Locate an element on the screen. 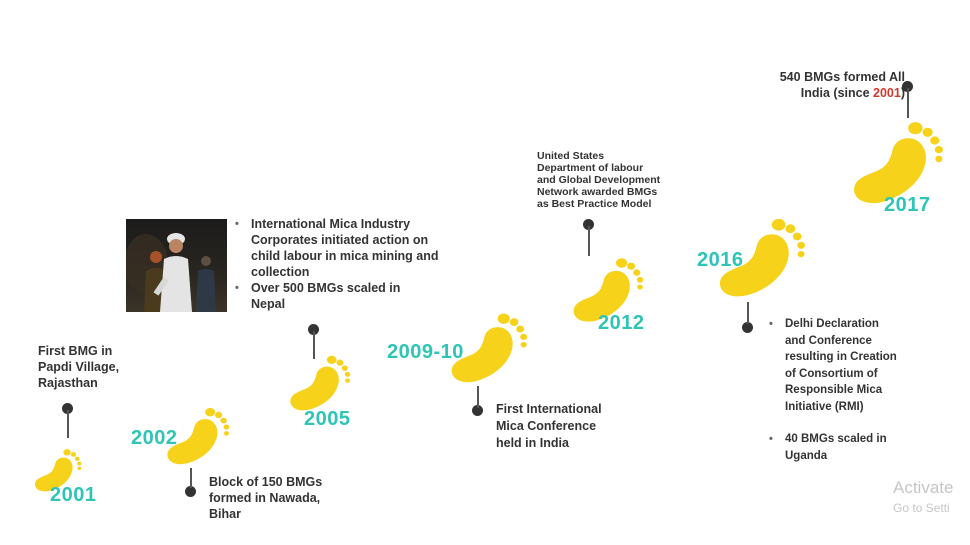 The image size is (970, 545). milestone-2017-text: 540 BMGs formed All India (since 2001) is located at coordinates (825, 85).